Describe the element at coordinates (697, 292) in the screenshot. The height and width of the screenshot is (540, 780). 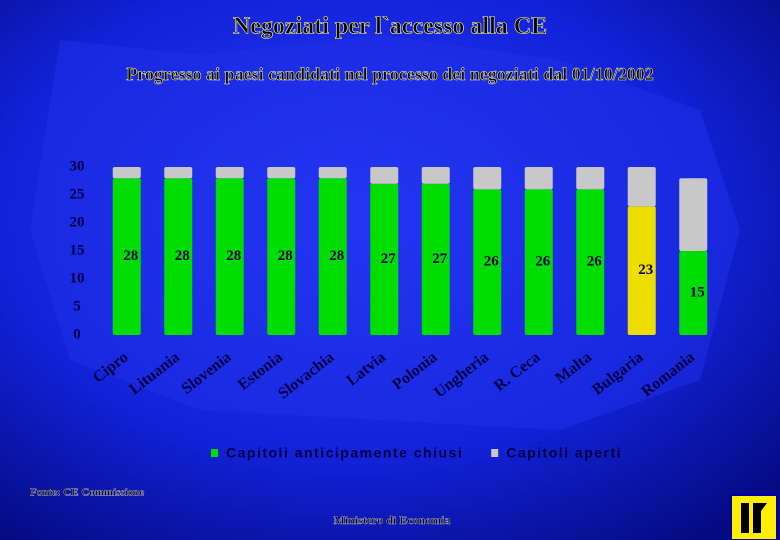
I see `data-label: 15` at that location.